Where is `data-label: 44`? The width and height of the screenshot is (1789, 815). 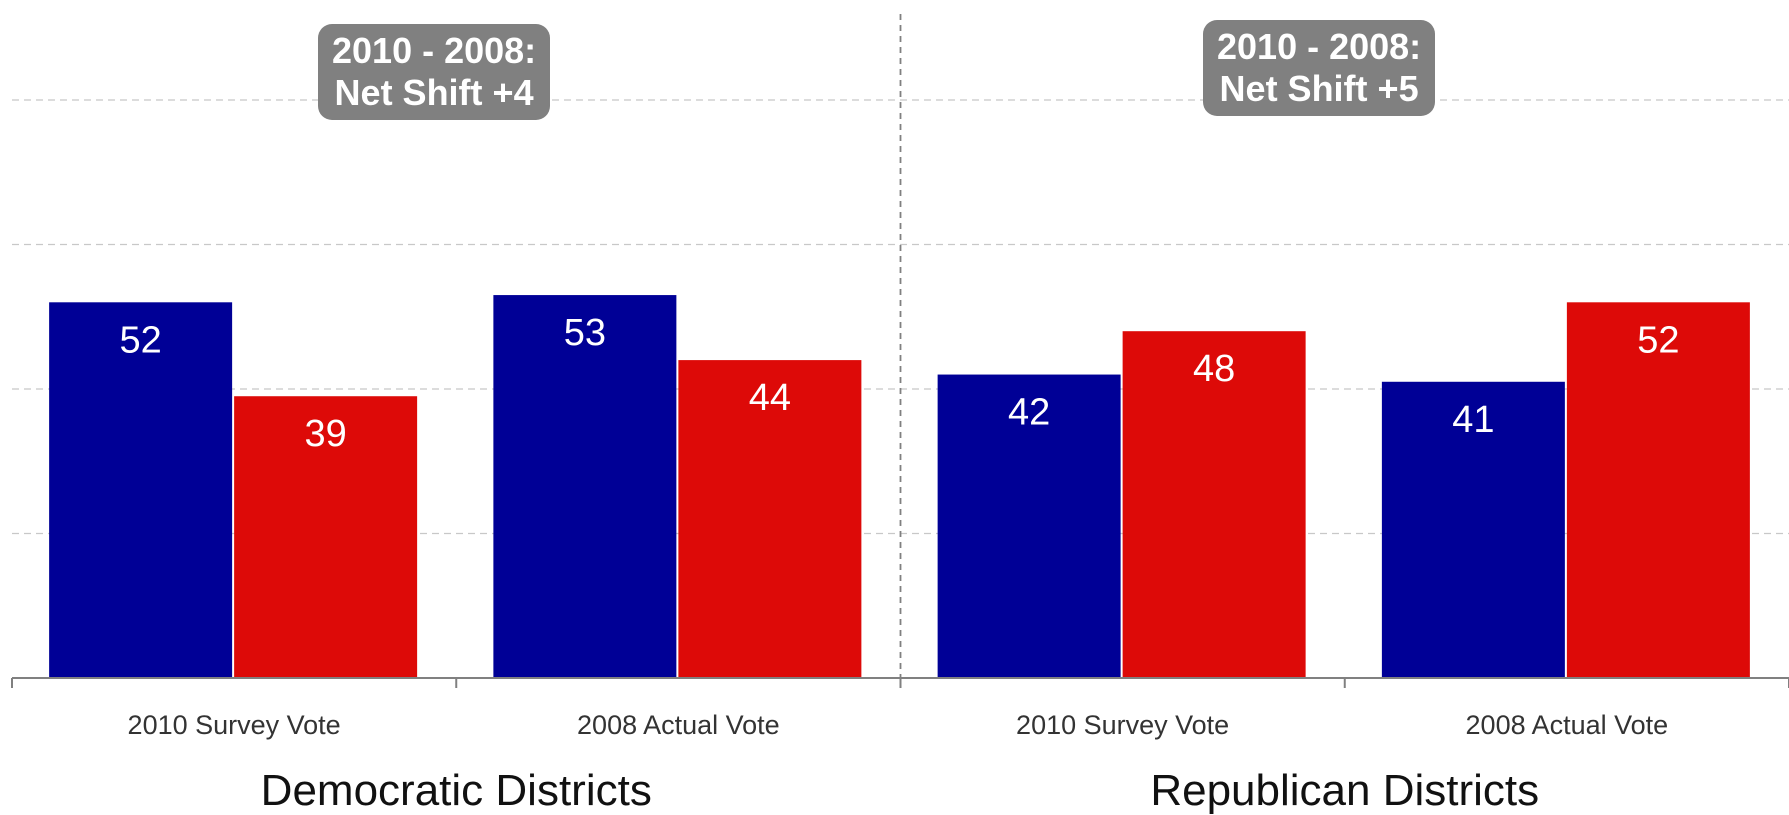 data-label: 44 is located at coordinates (770, 398).